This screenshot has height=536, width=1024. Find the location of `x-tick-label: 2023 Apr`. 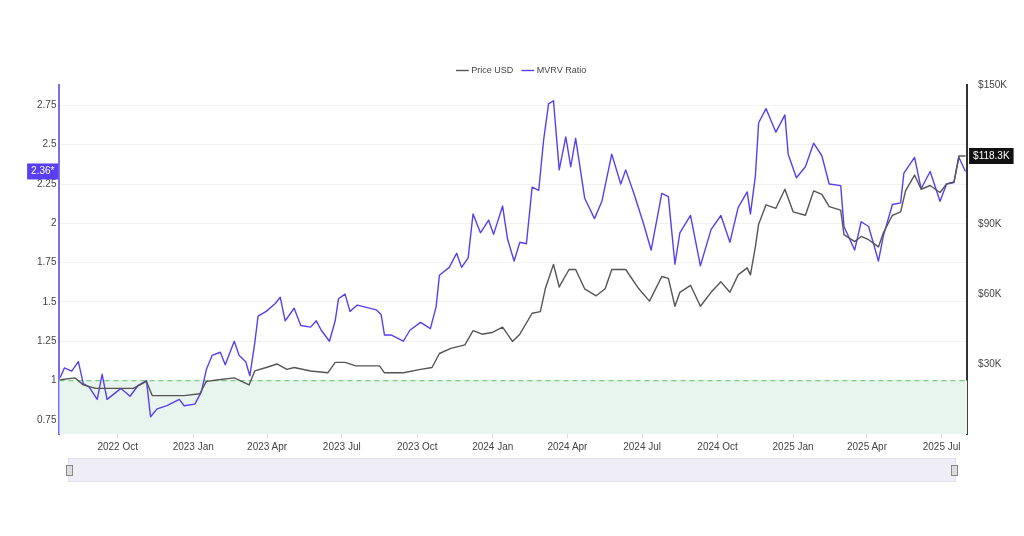

x-tick-label: 2023 Apr is located at coordinates (267, 446).